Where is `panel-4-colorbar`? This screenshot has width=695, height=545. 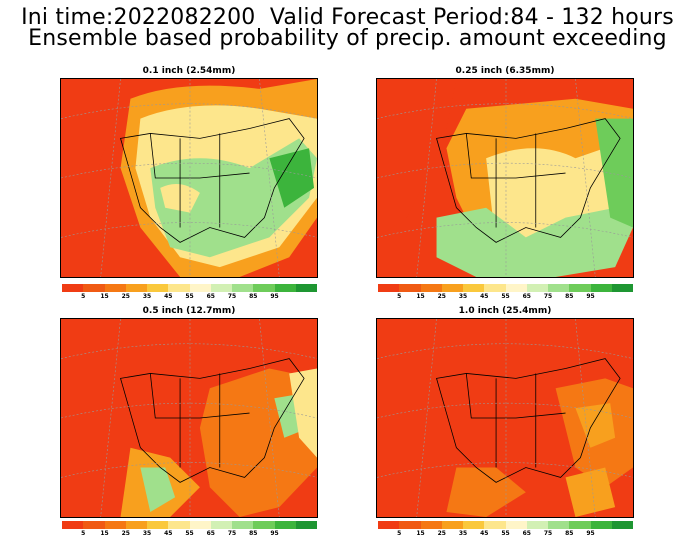 panel-4-colorbar is located at coordinates (505, 525).